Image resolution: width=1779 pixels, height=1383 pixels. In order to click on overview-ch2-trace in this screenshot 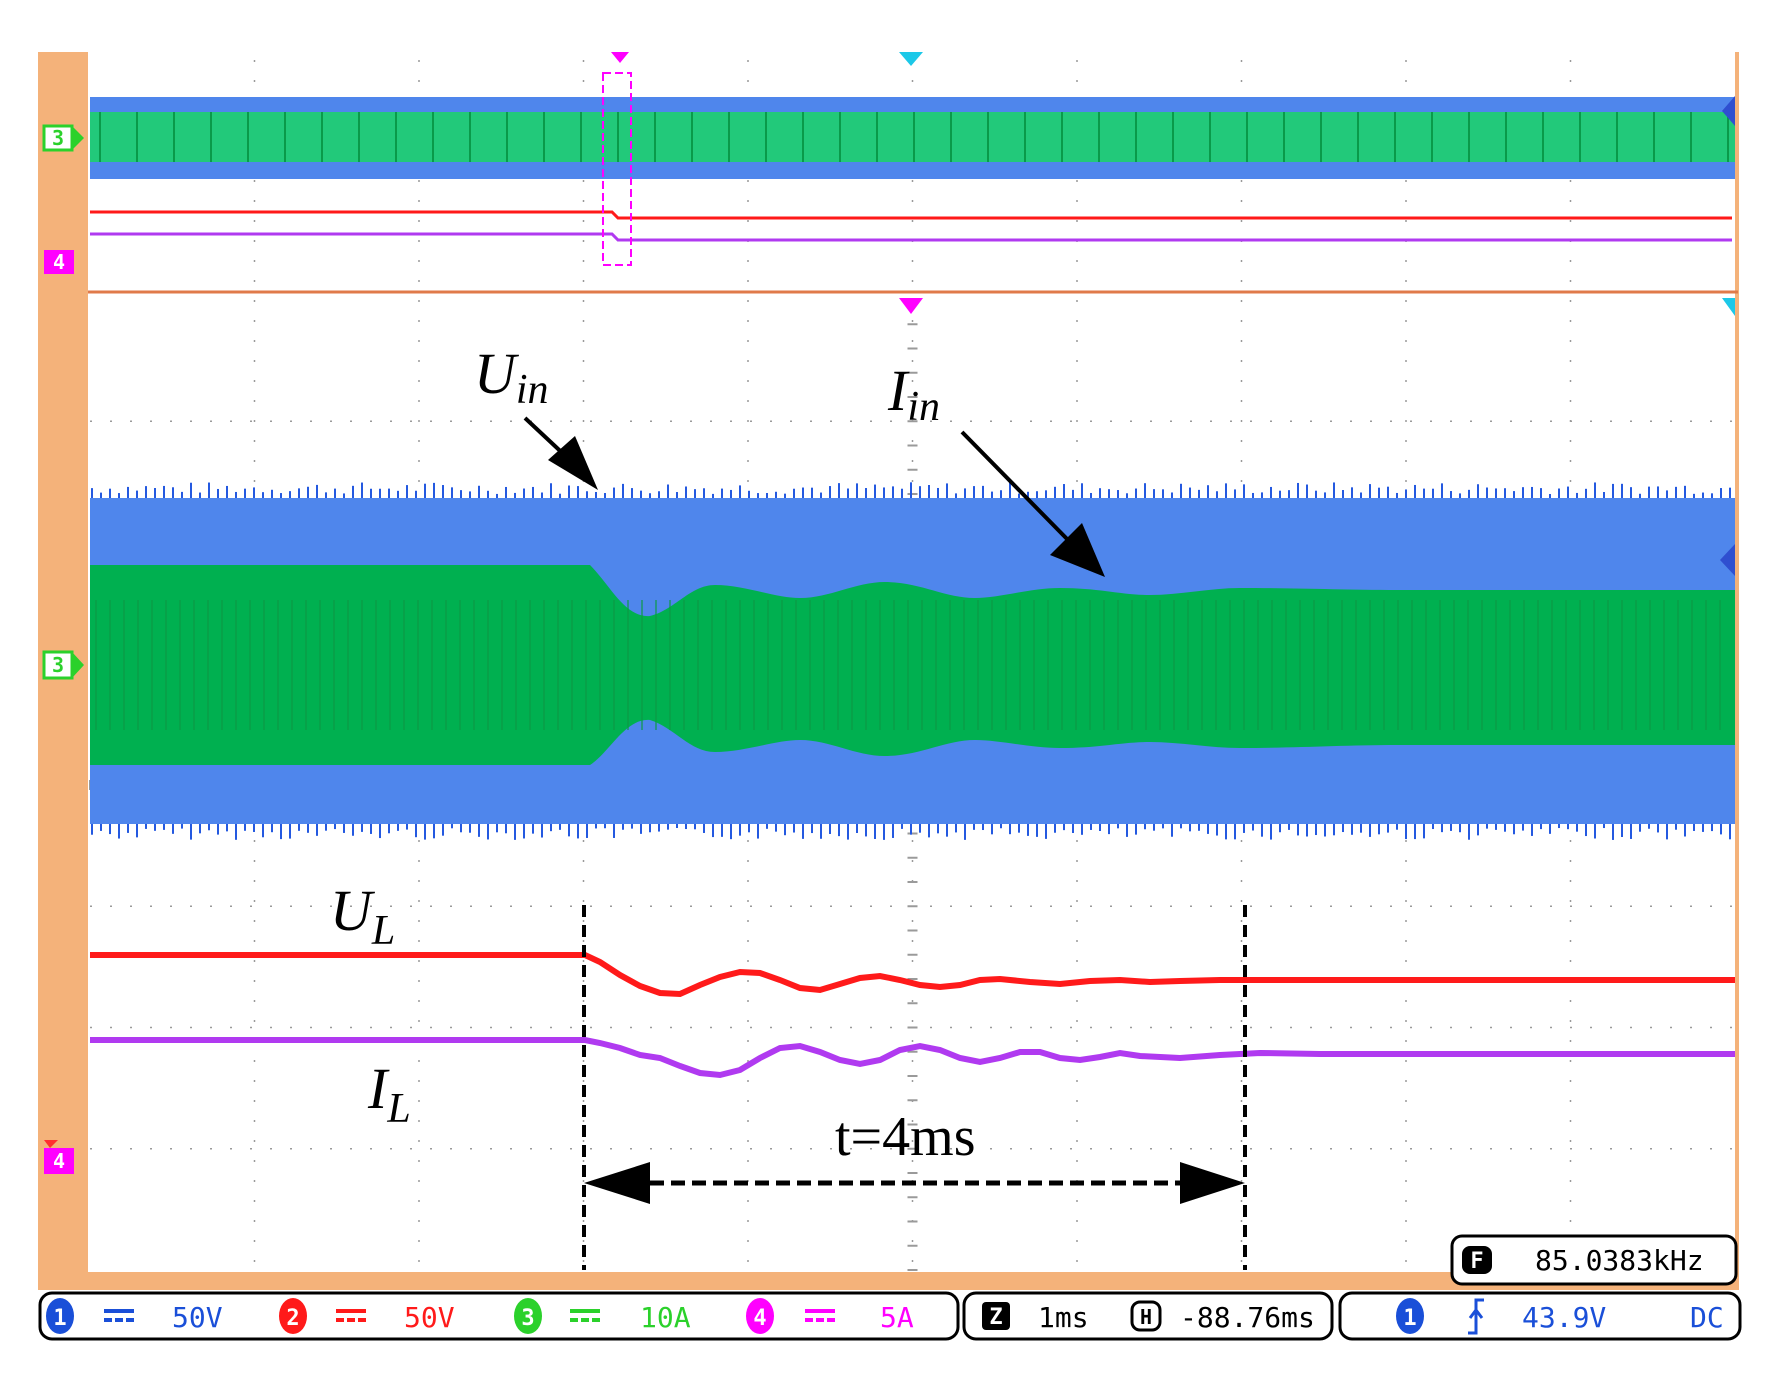, I will do `click(911, 215)`.